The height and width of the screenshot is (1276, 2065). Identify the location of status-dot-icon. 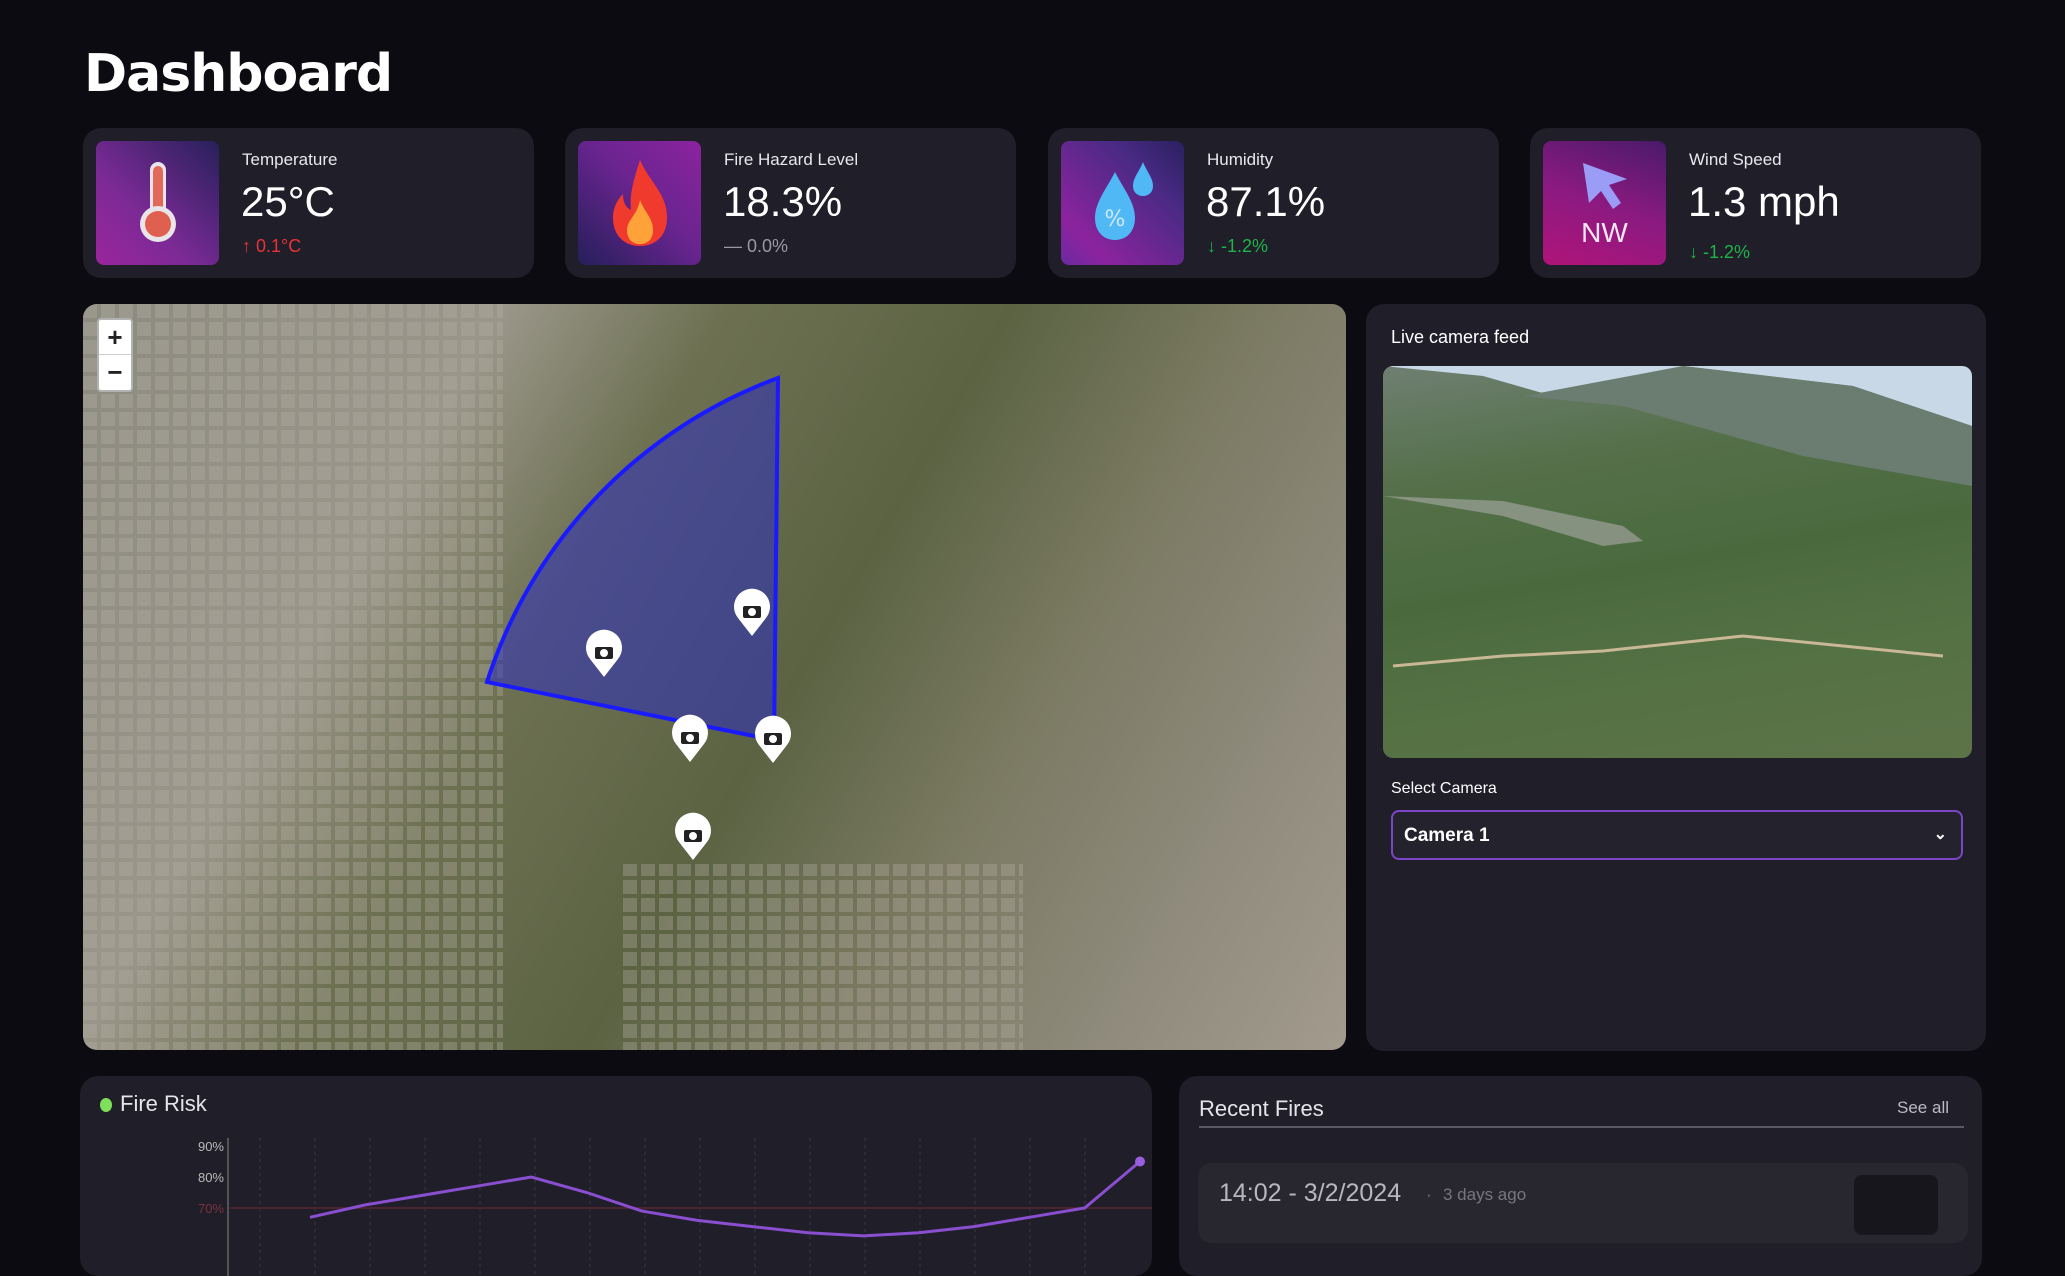
(106, 1105).